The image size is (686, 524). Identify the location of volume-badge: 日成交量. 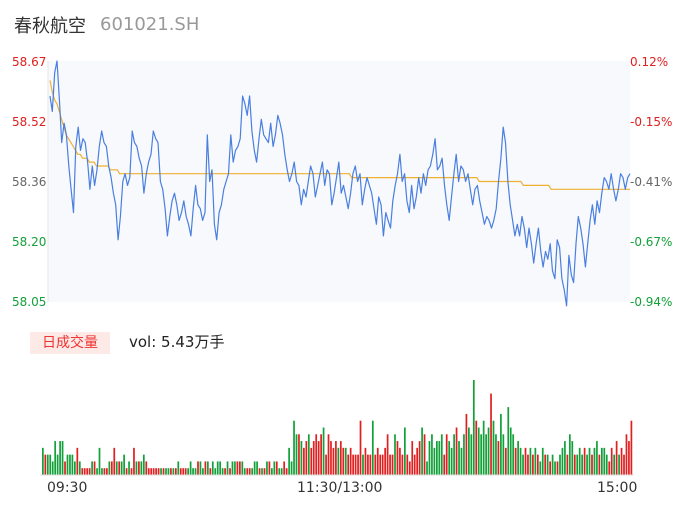
(70, 343).